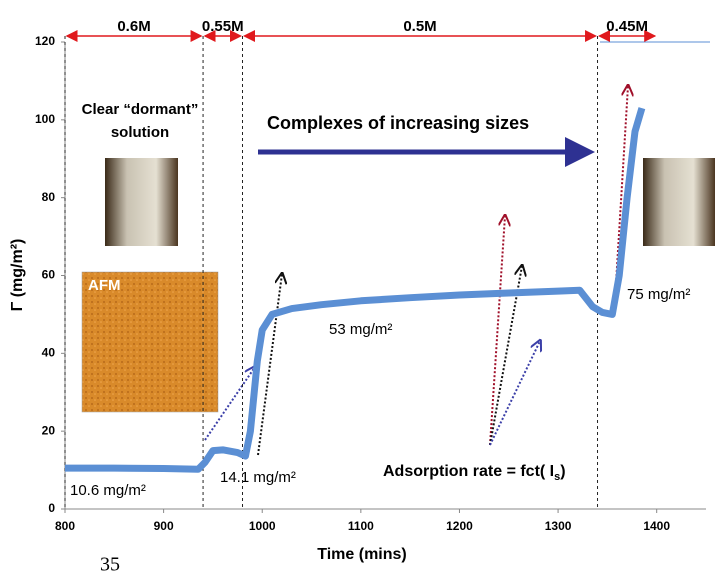 Image resolution: width=716 pixels, height=571 pixels. Describe the element at coordinates (362, 554) in the screenshot. I see `x-axis-label: Time (mins)` at that location.